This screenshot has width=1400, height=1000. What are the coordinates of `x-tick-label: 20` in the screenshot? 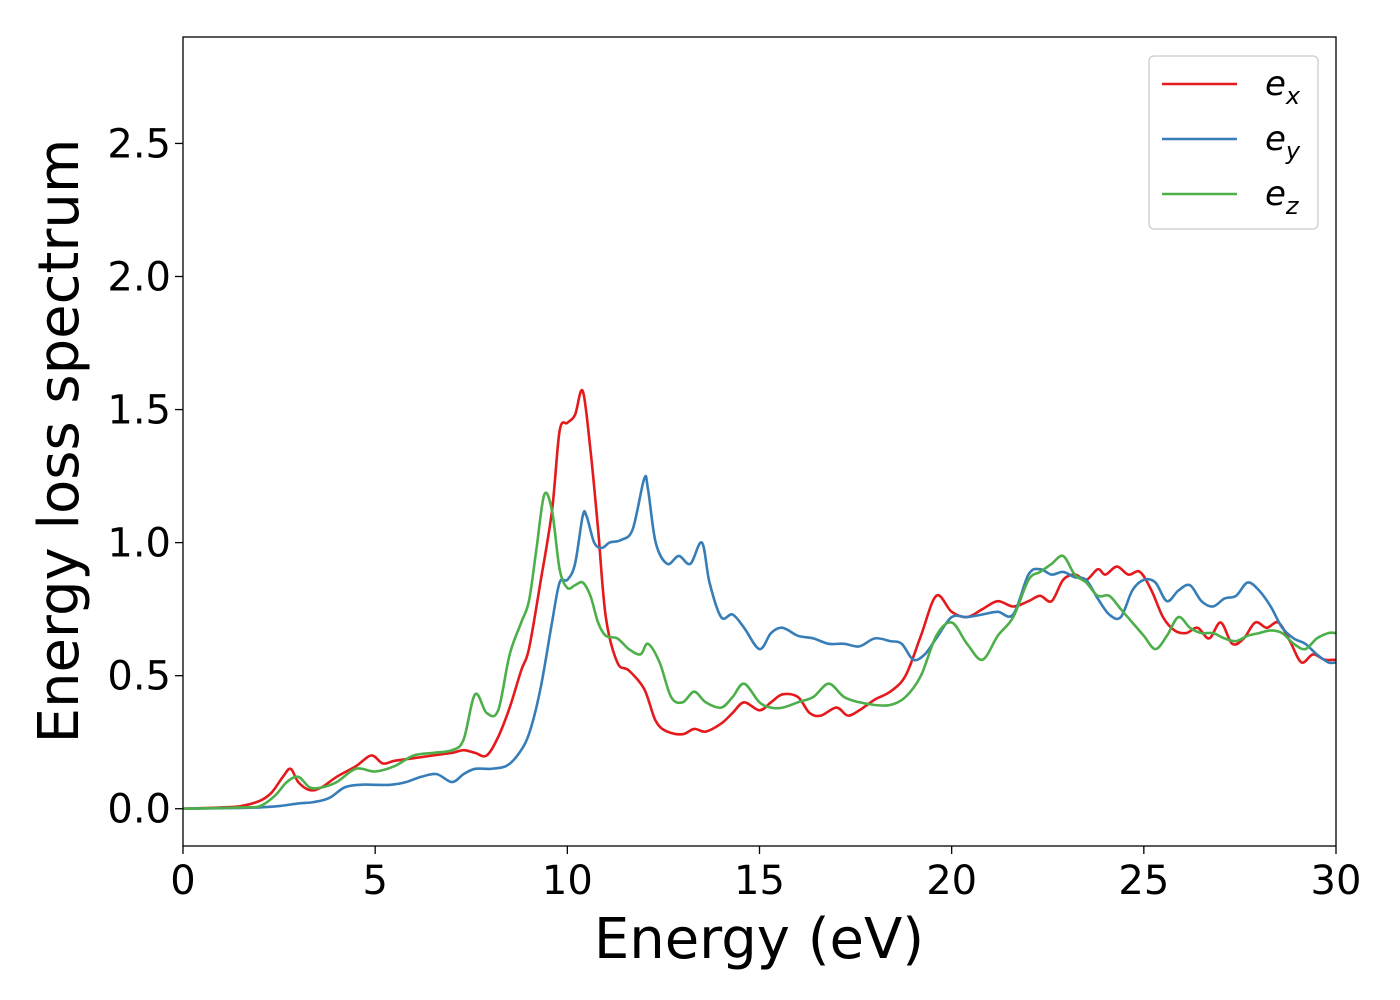 It's located at (951, 881).